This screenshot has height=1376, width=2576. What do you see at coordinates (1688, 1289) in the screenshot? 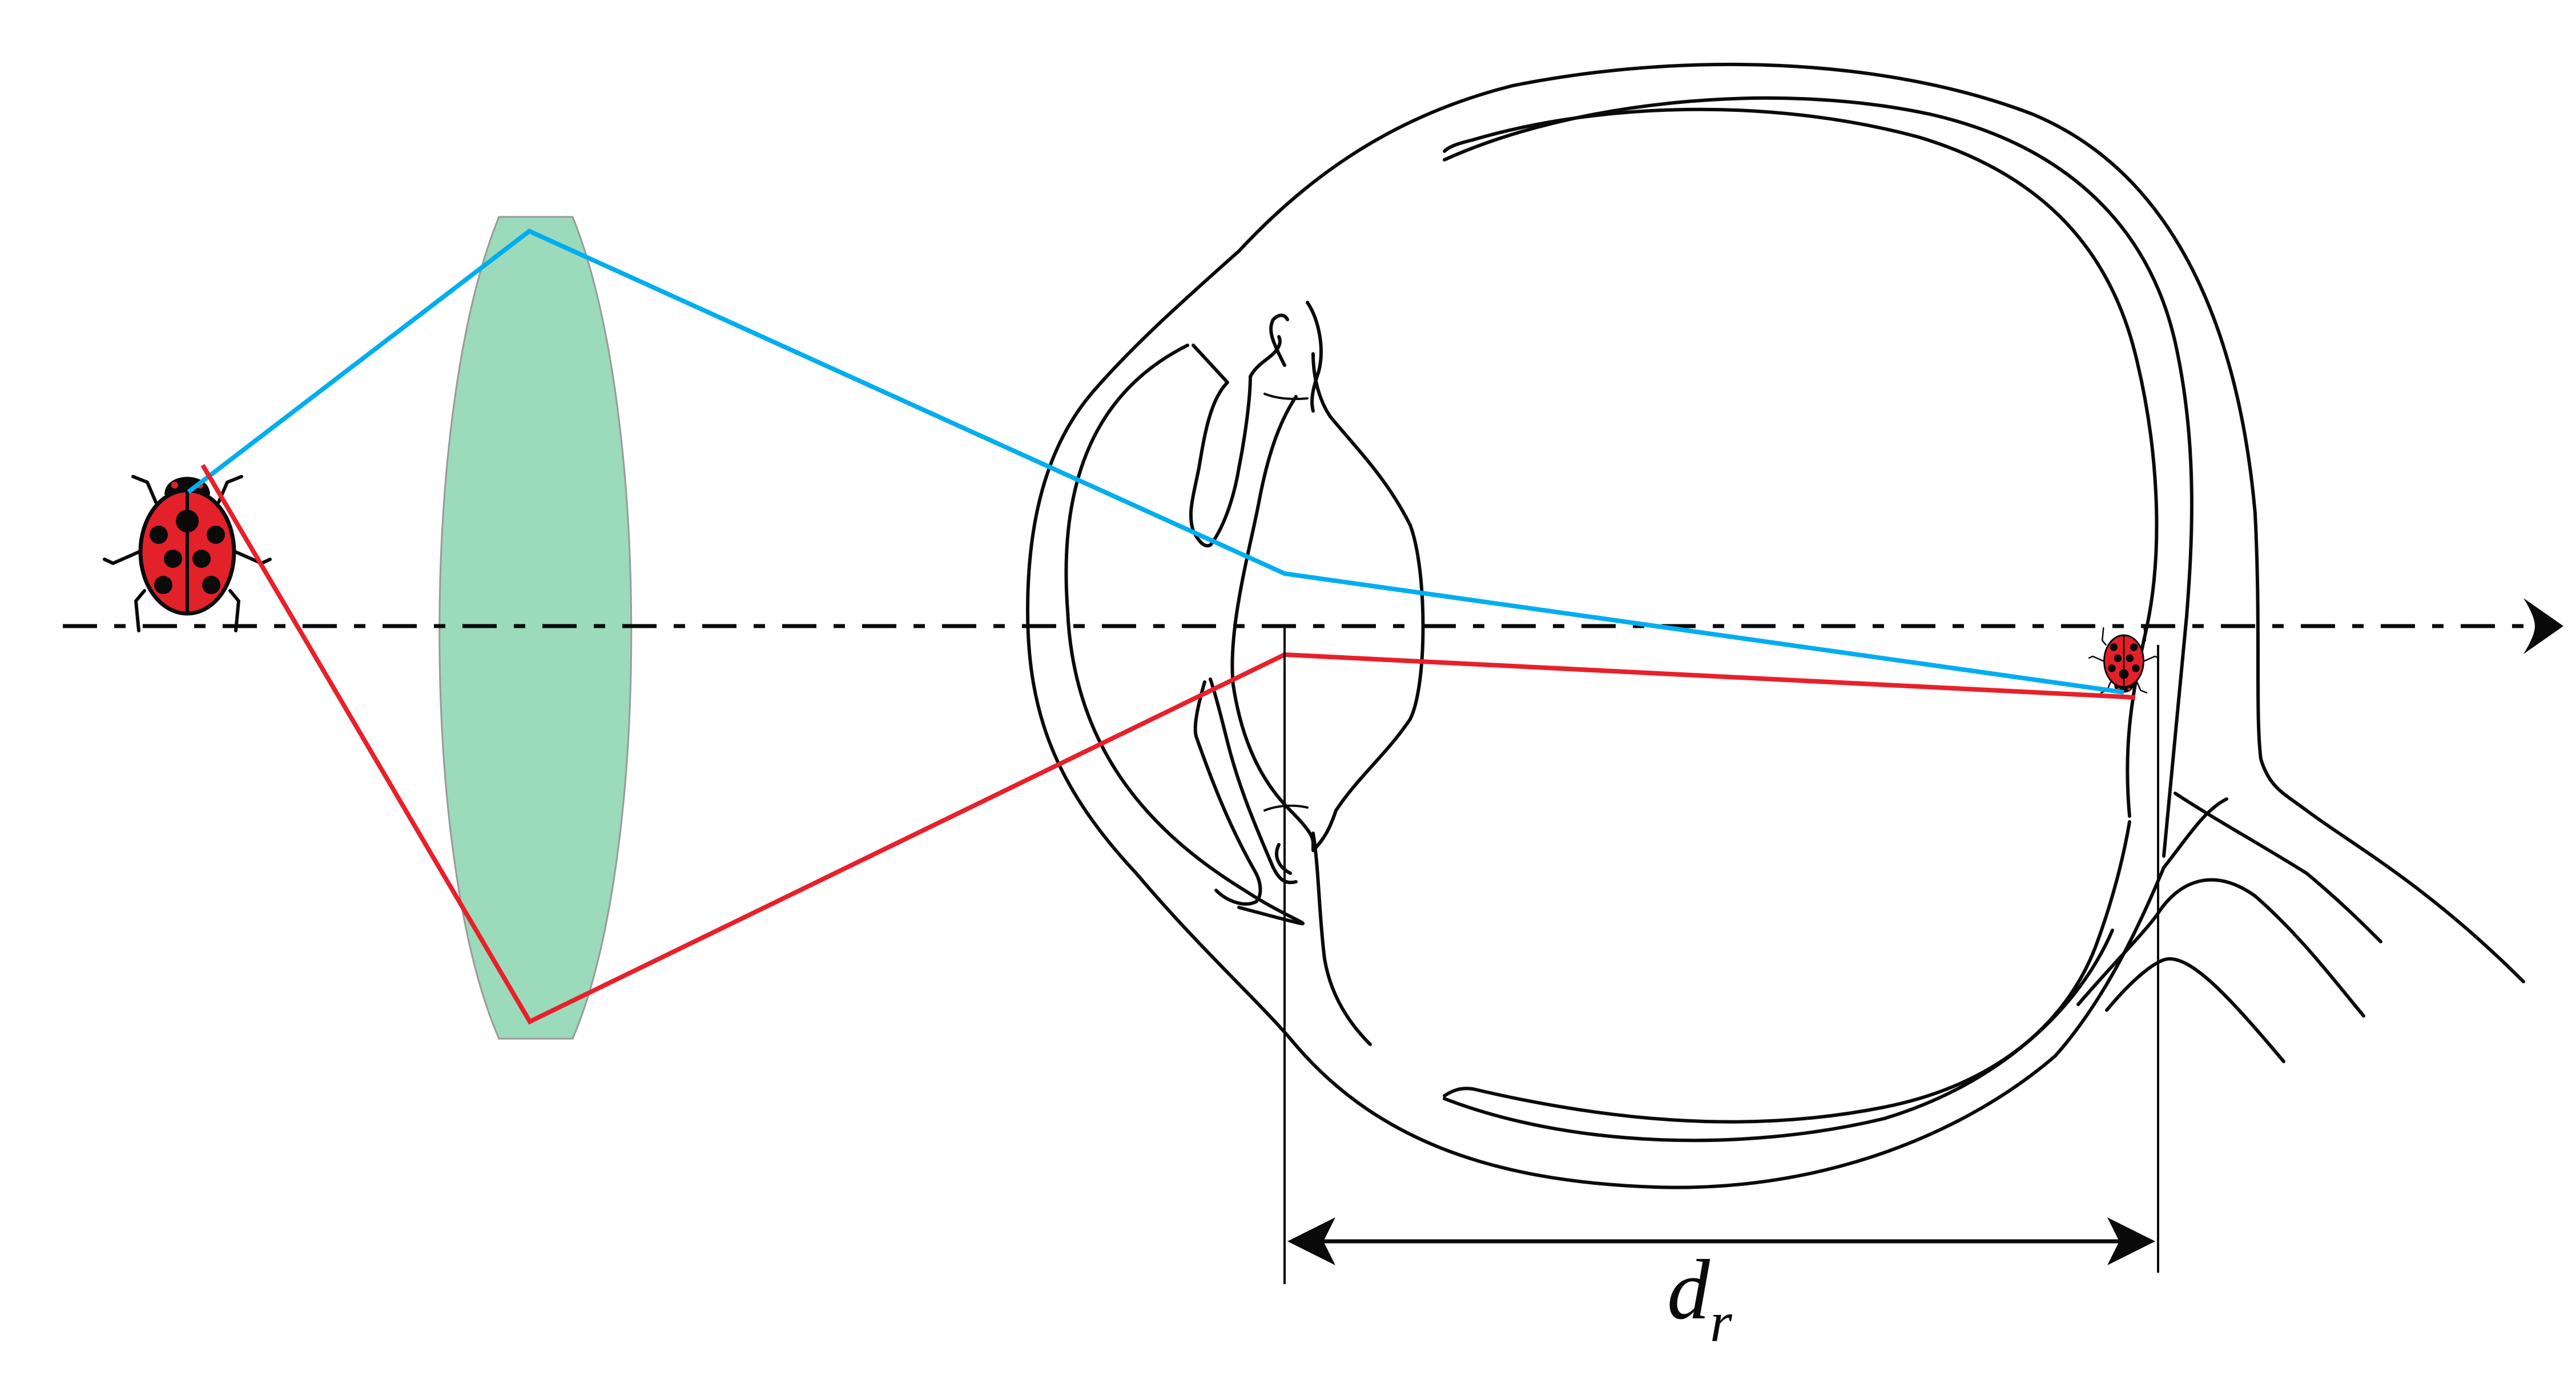
I see `dimension-label-main: d` at bounding box center [1688, 1289].